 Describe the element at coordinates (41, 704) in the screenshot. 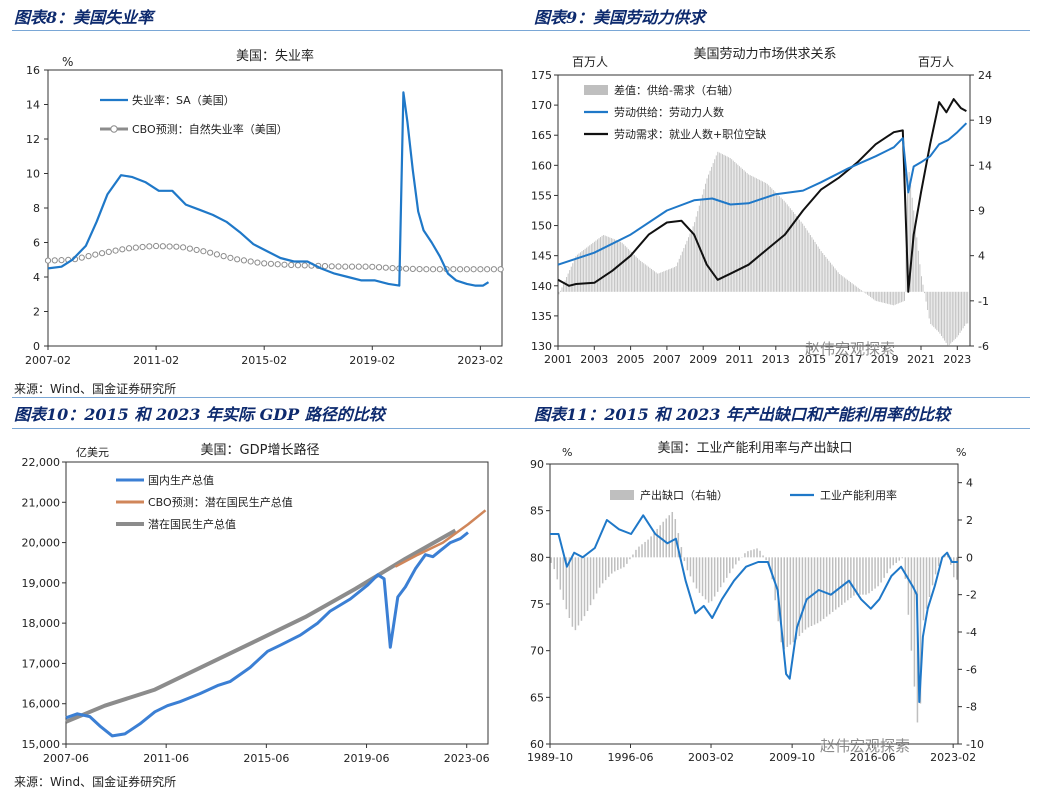

I see `c10-ytick-label: 16,000` at that location.